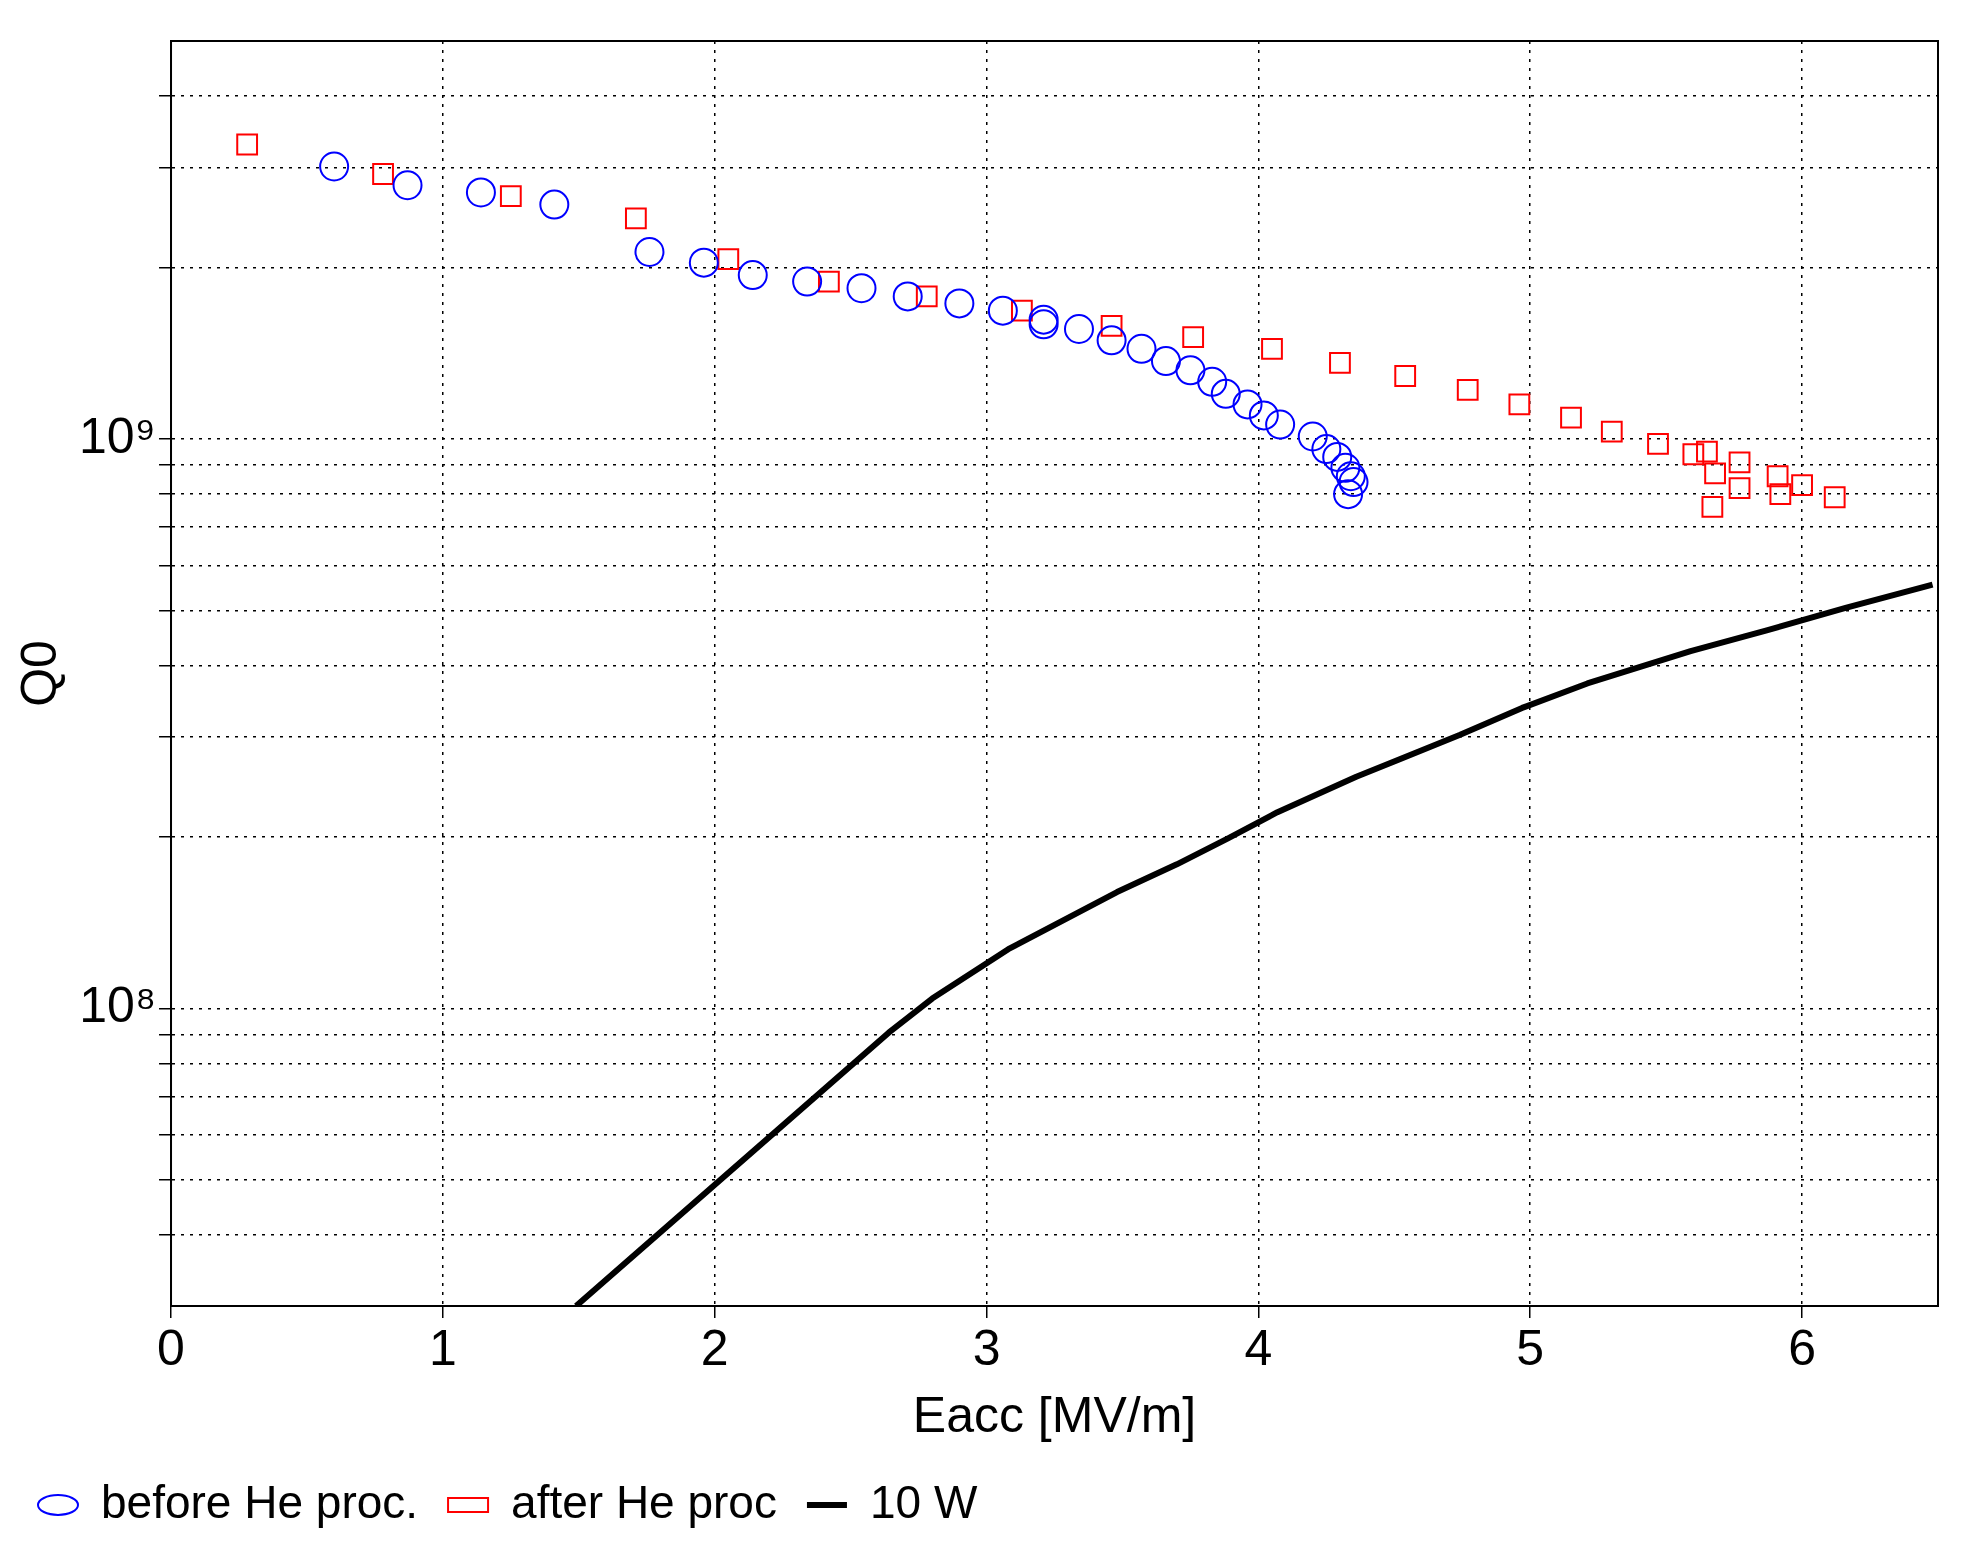 Image resolution: width=1977 pixels, height=1558 pixels. I want to click on y-tick-label: 10⁹, so click(118, 435).